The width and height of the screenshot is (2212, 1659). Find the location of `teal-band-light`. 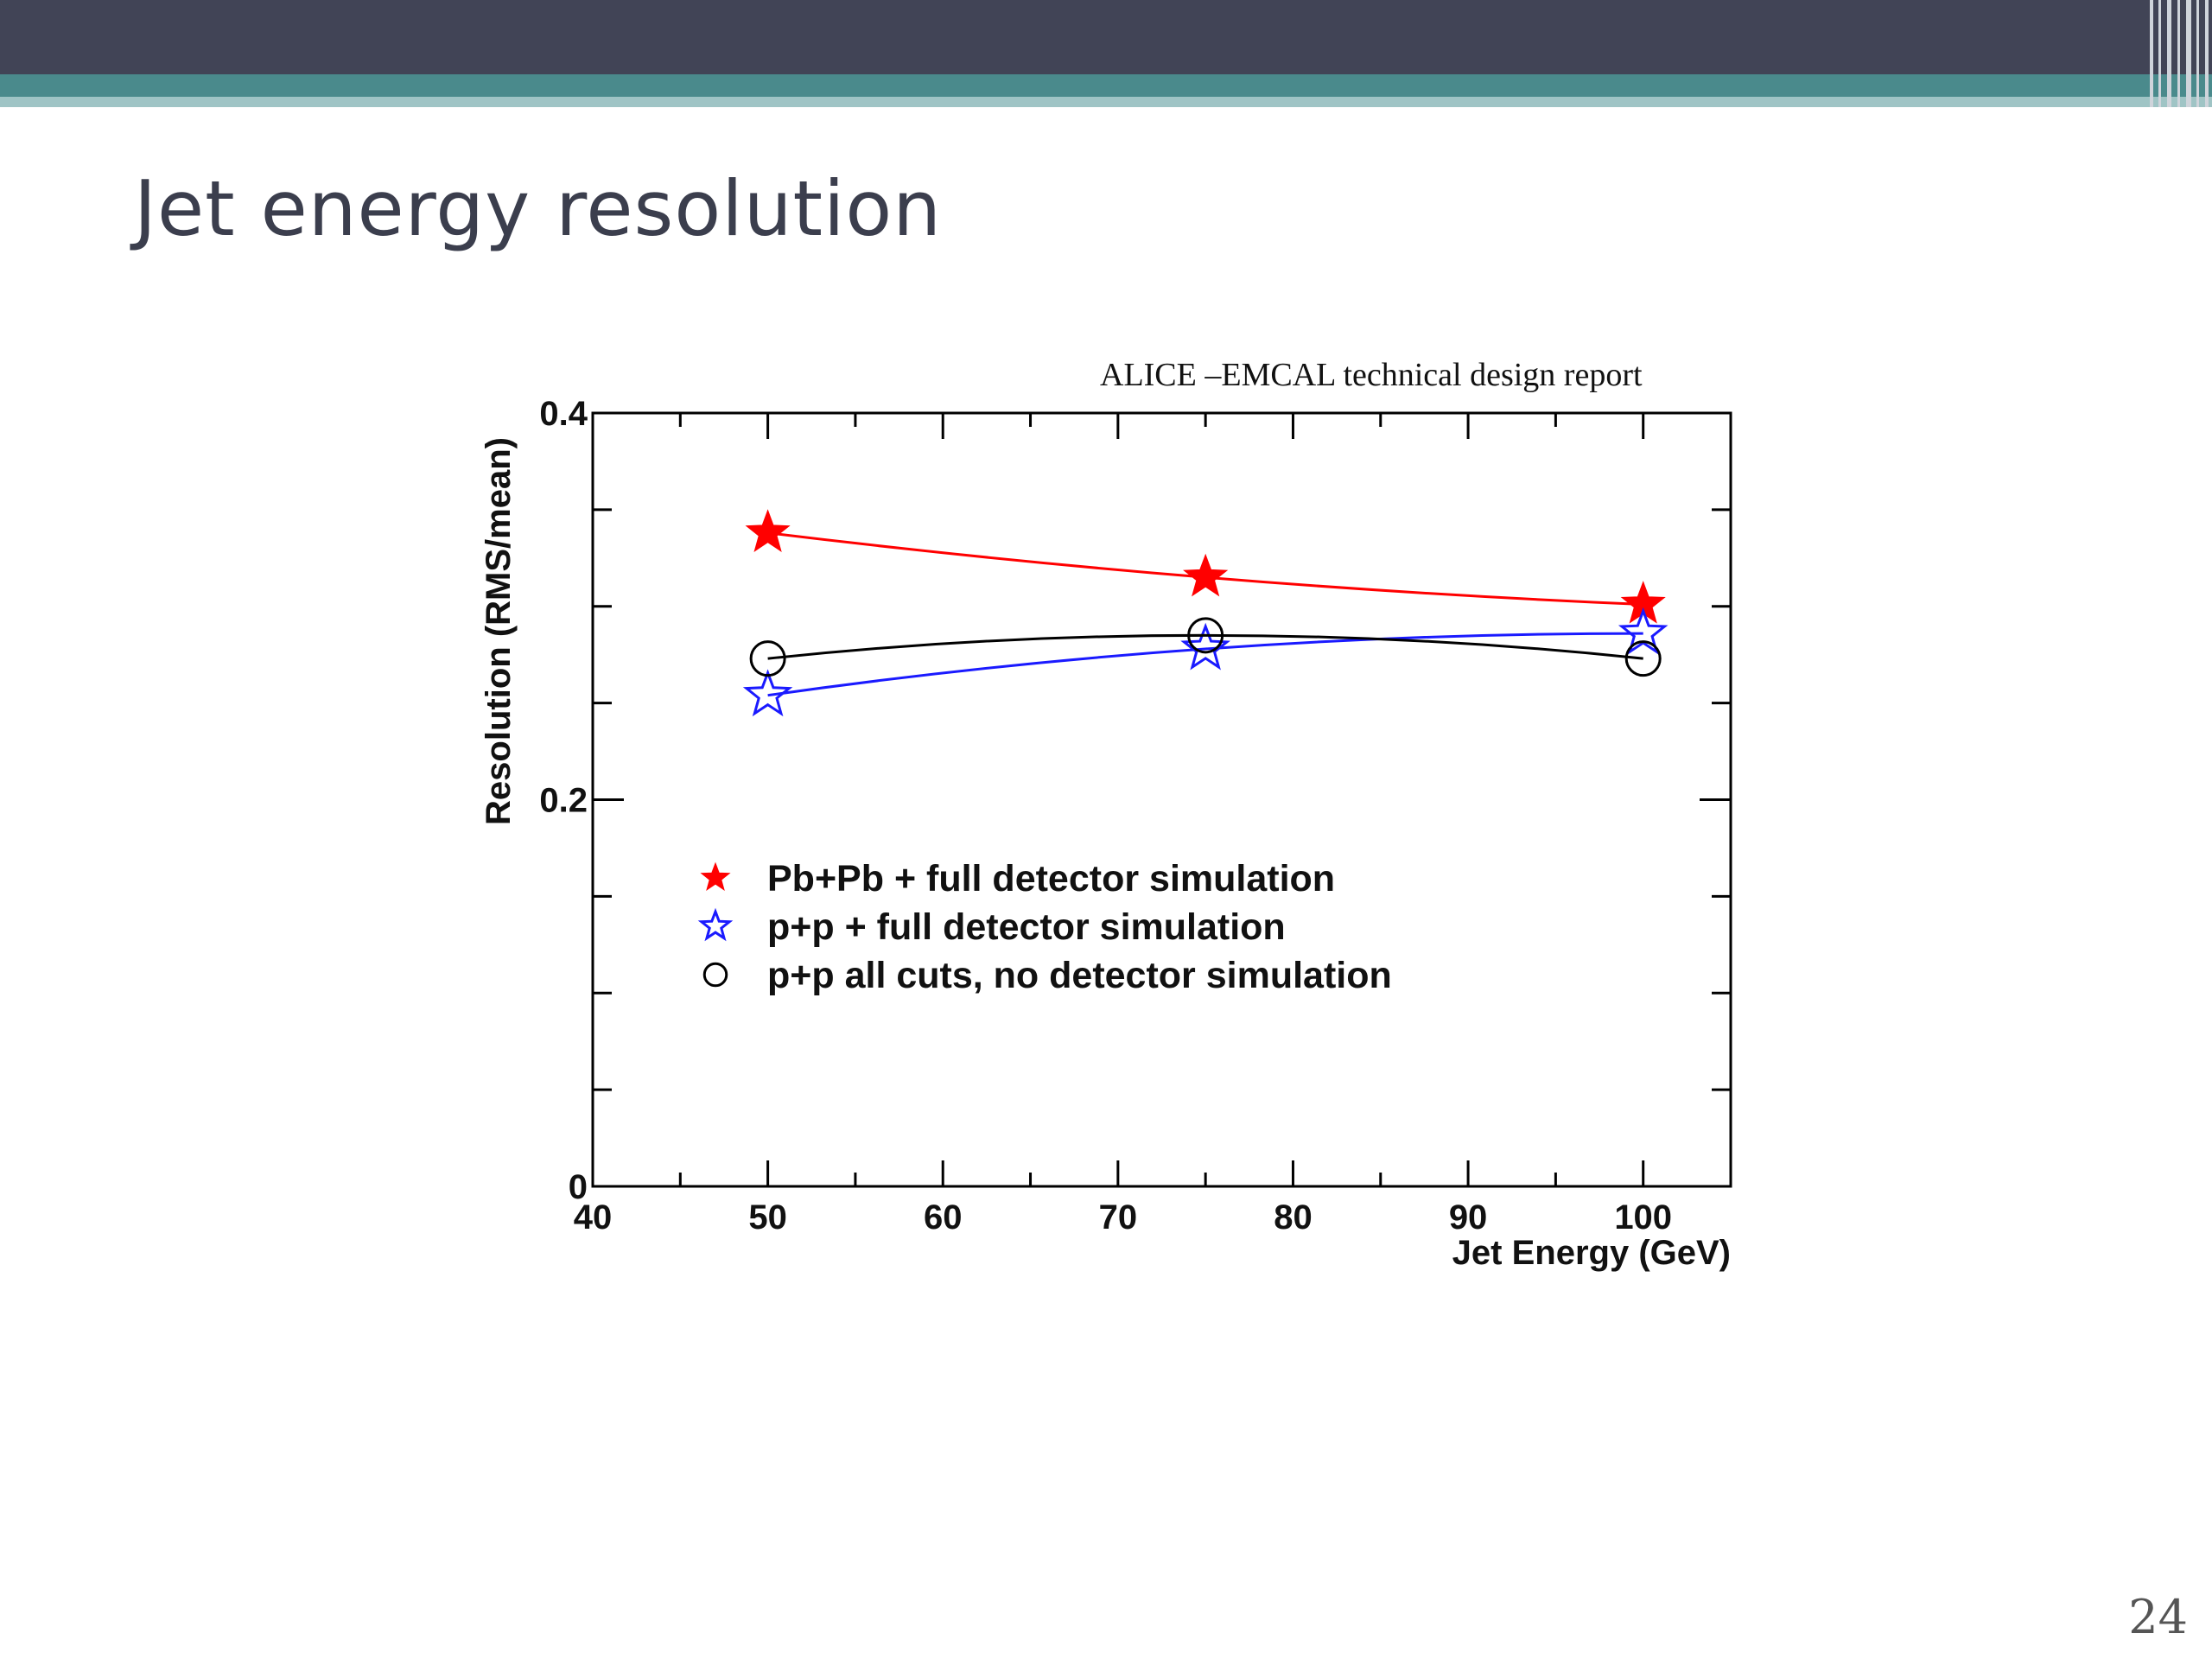

teal-band-light is located at coordinates (1106, 102).